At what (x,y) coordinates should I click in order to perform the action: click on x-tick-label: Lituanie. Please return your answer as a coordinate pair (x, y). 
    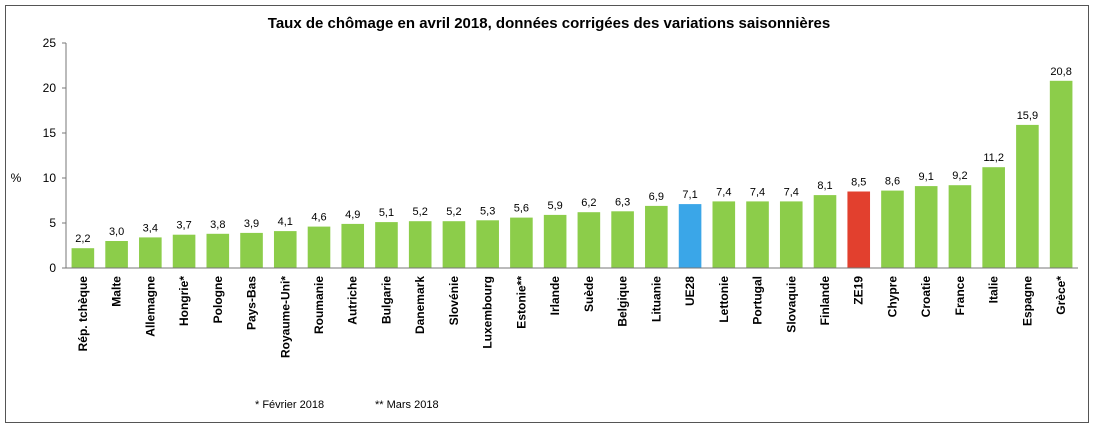
    Looking at the image, I should click on (656, 299).